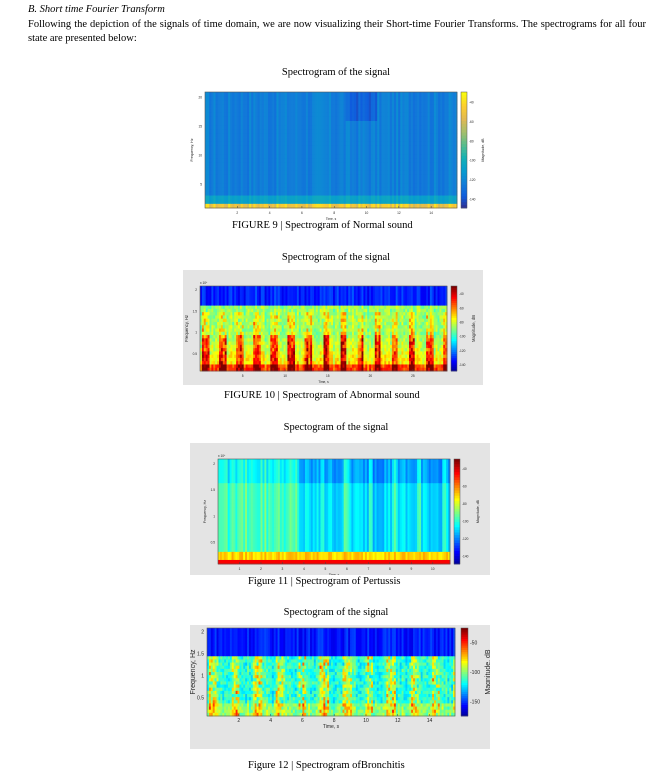 The image size is (671, 779). What do you see at coordinates (487, 671) in the screenshot?
I see `fig12-colorbar-label: Magnitude, dB` at bounding box center [487, 671].